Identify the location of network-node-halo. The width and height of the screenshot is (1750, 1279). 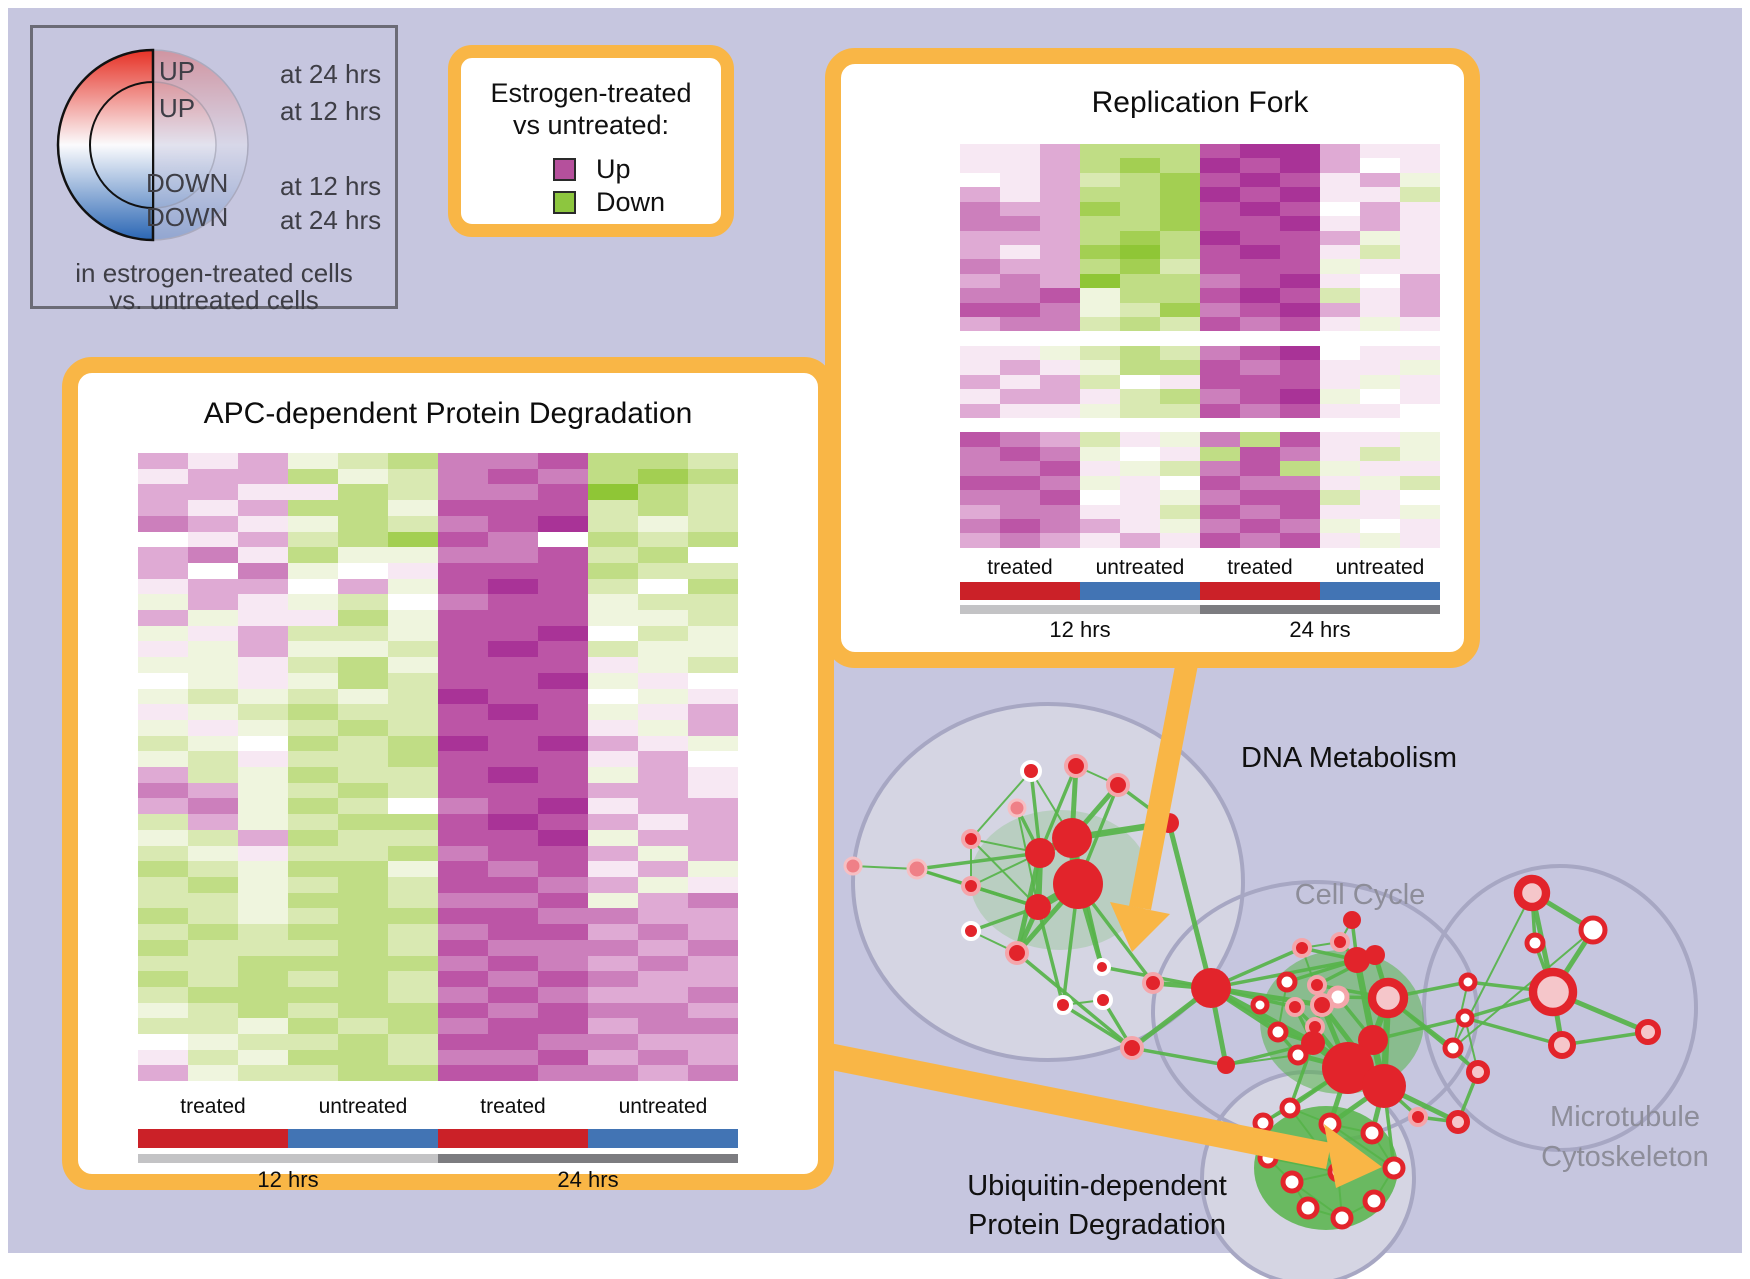
(971, 931).